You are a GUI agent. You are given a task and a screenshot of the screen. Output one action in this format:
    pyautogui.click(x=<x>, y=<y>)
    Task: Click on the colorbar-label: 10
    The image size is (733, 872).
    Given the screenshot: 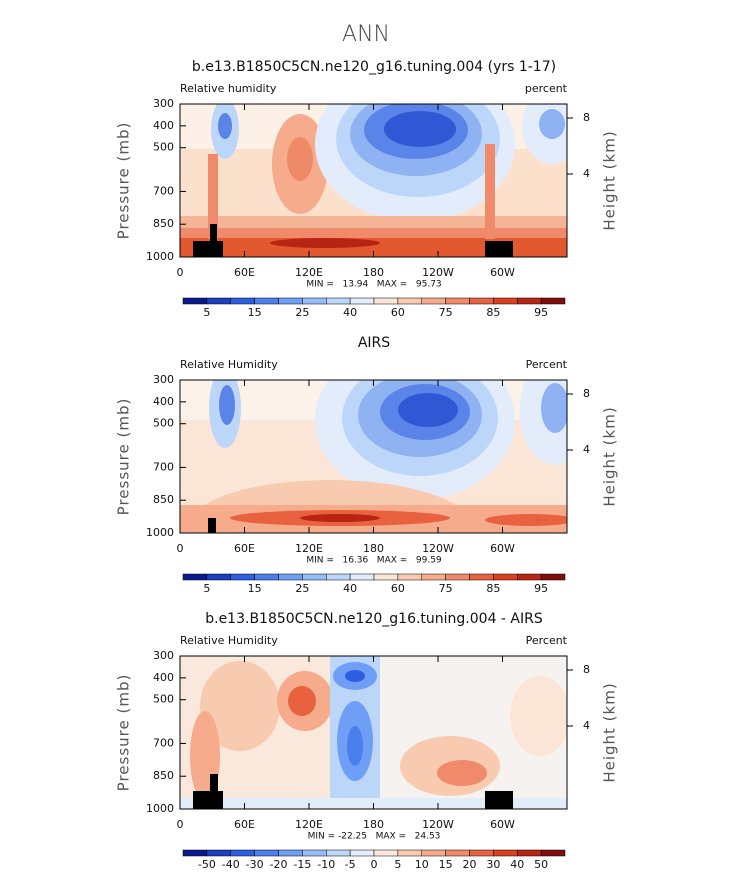 What is the action you would take?
    pyautogui.click(x=422, y=864)
    